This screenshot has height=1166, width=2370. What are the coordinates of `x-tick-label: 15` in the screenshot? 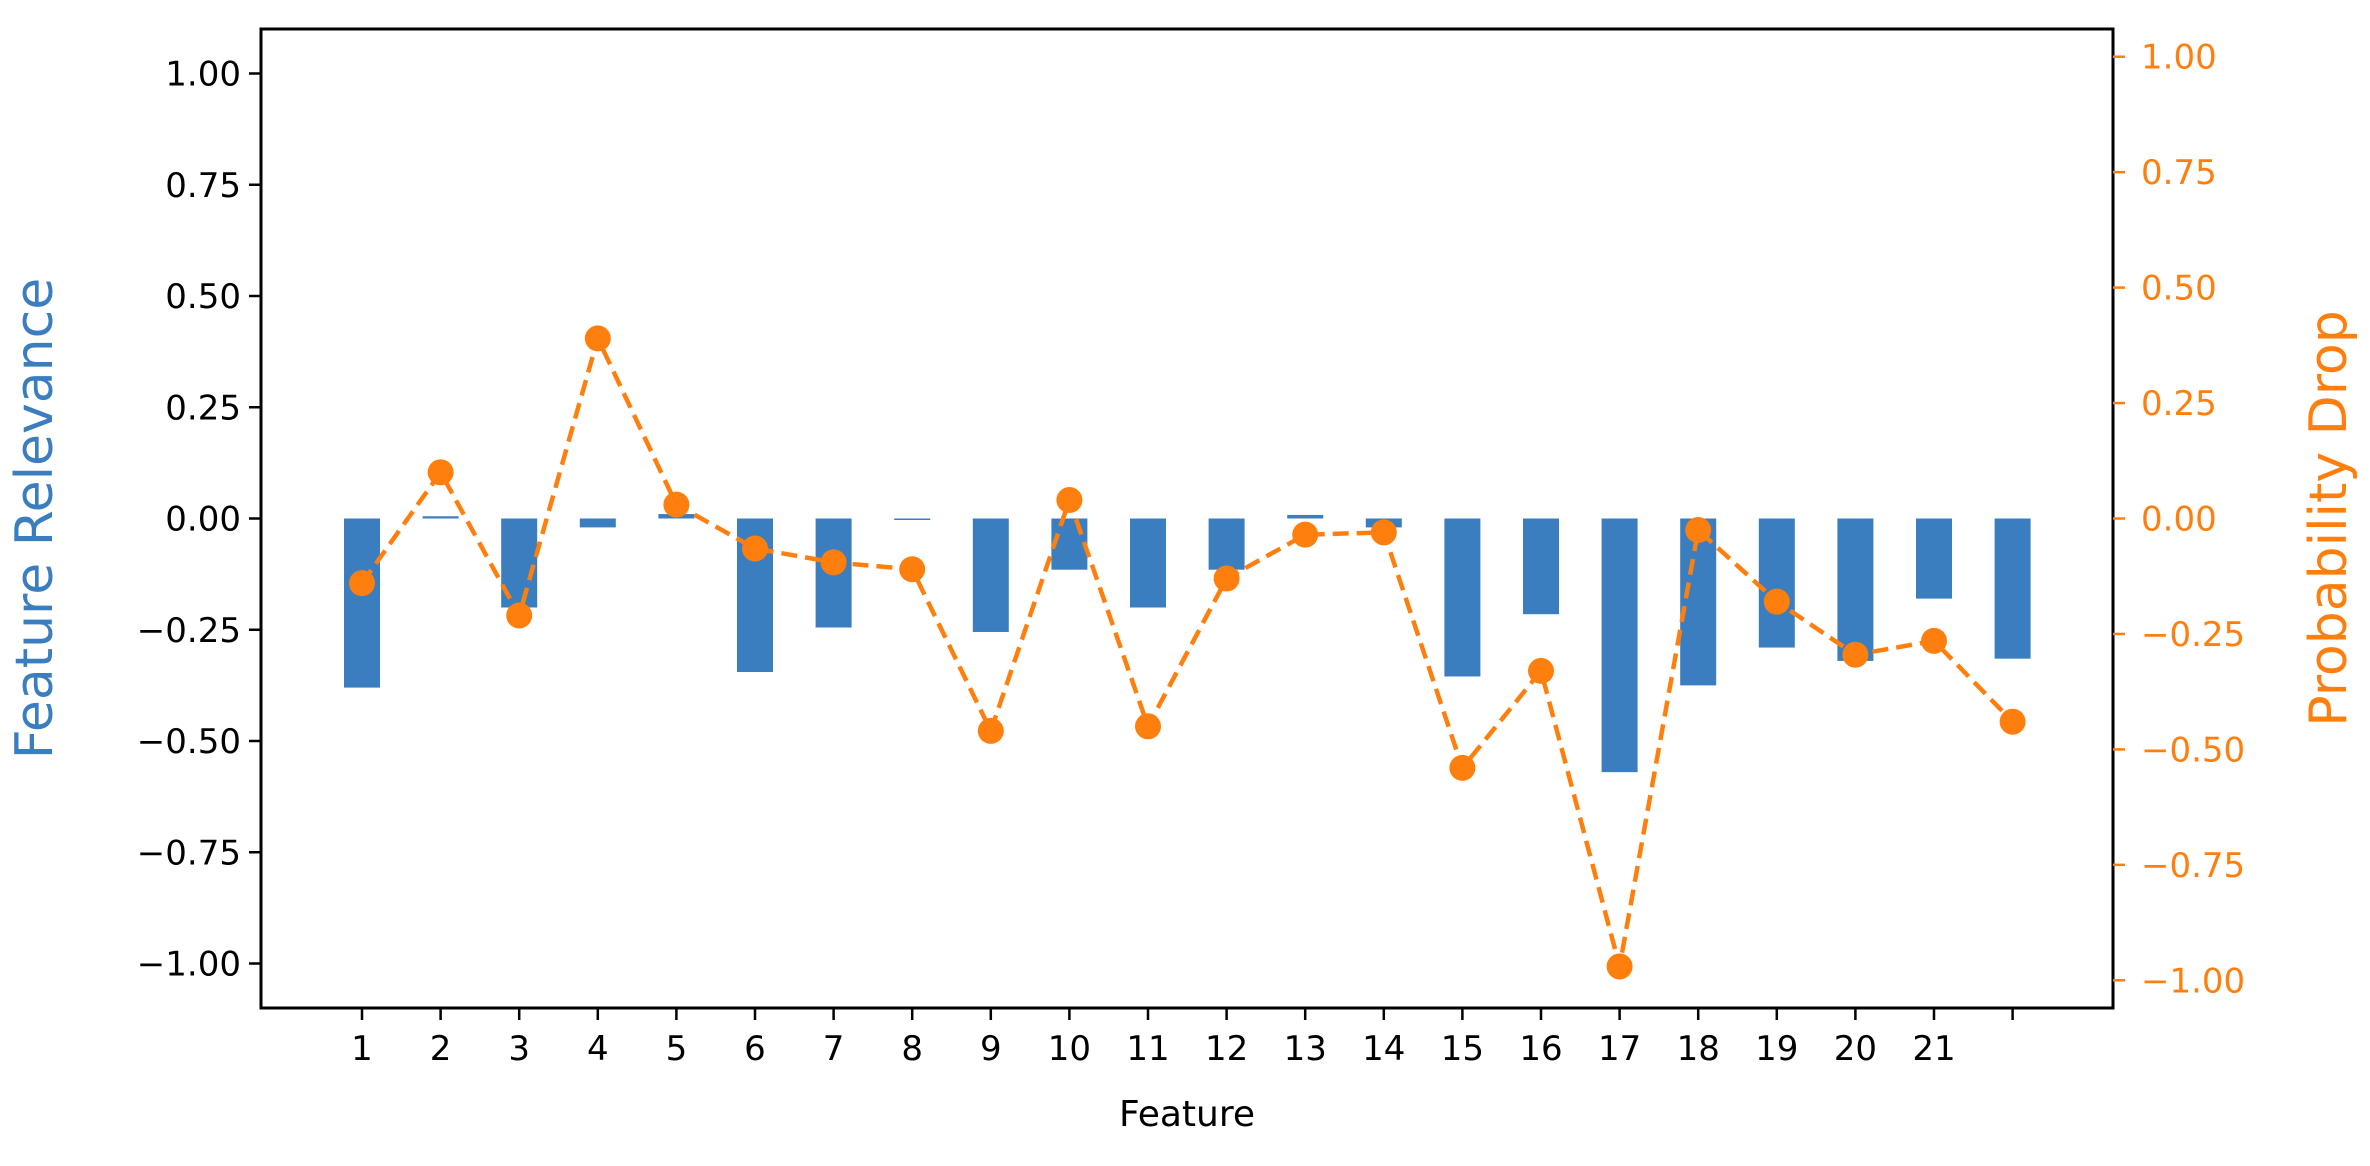 It's located at (1462, 1049).